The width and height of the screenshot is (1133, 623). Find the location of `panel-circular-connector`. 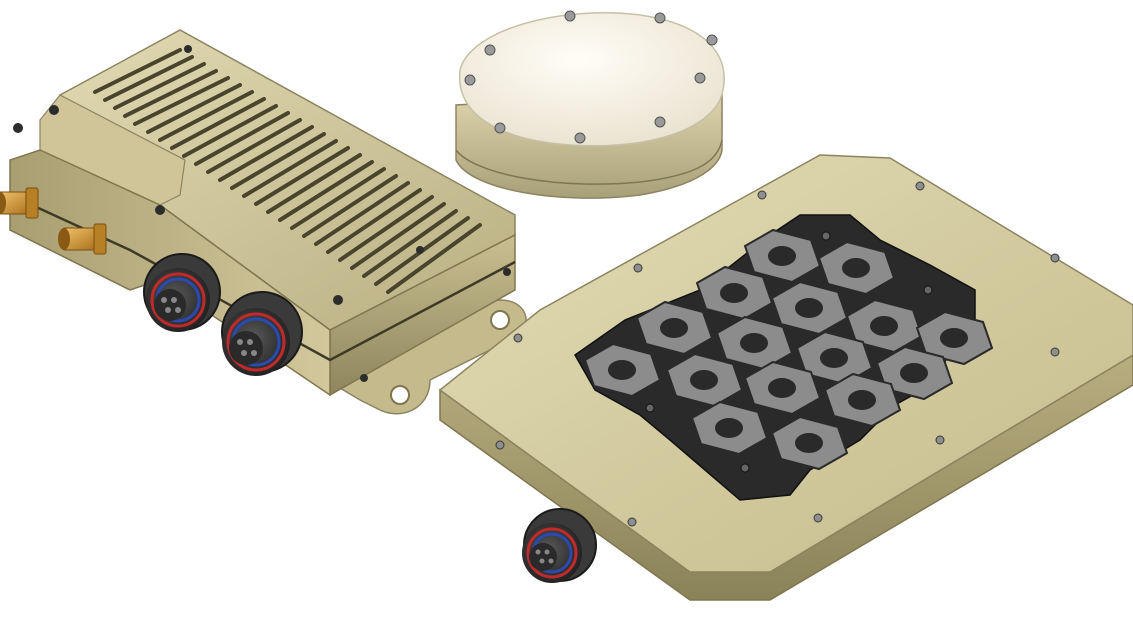

panel-circular-connector is located at coordinates (559, 545).